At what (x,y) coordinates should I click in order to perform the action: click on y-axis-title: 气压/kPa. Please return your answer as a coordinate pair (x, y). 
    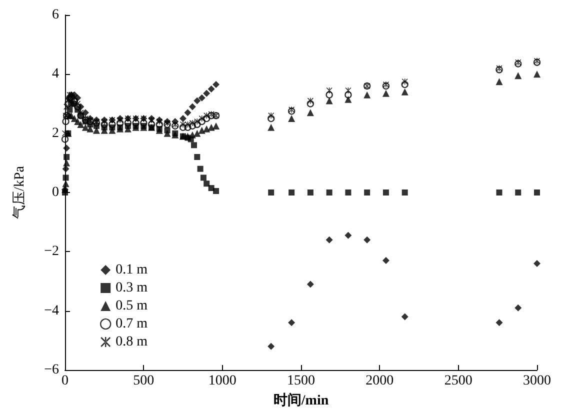
    Looking at the image, I should click on (20, 192).